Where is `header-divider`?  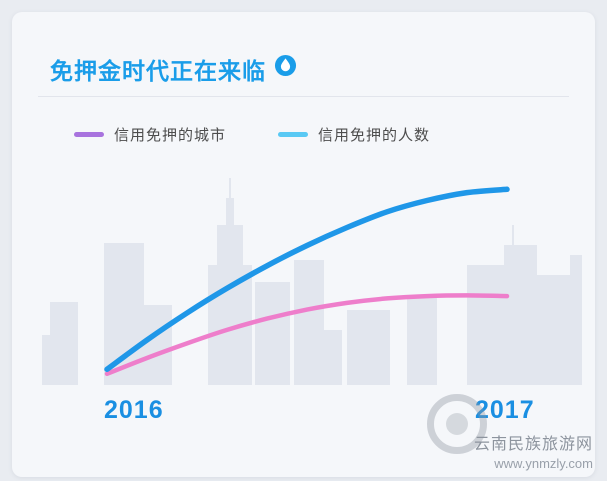 header-divider is located at coordinates (303, 96).